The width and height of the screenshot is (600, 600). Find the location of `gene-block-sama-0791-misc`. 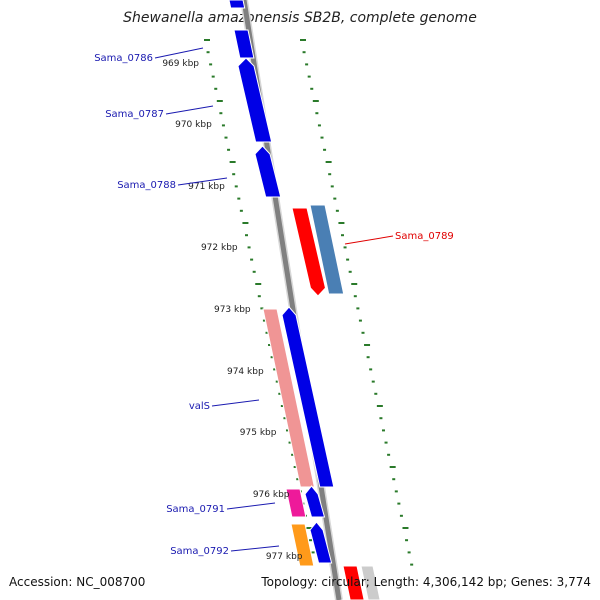

gene-block-sama-0791-misc is located at coordinates (296, 503).